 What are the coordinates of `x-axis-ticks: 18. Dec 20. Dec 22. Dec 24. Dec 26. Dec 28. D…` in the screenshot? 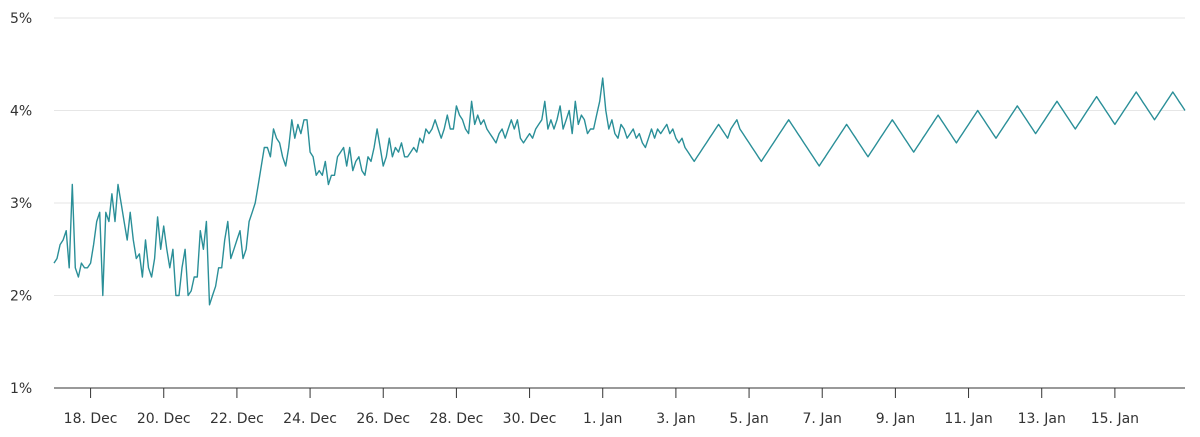 It's located at (601, 407).